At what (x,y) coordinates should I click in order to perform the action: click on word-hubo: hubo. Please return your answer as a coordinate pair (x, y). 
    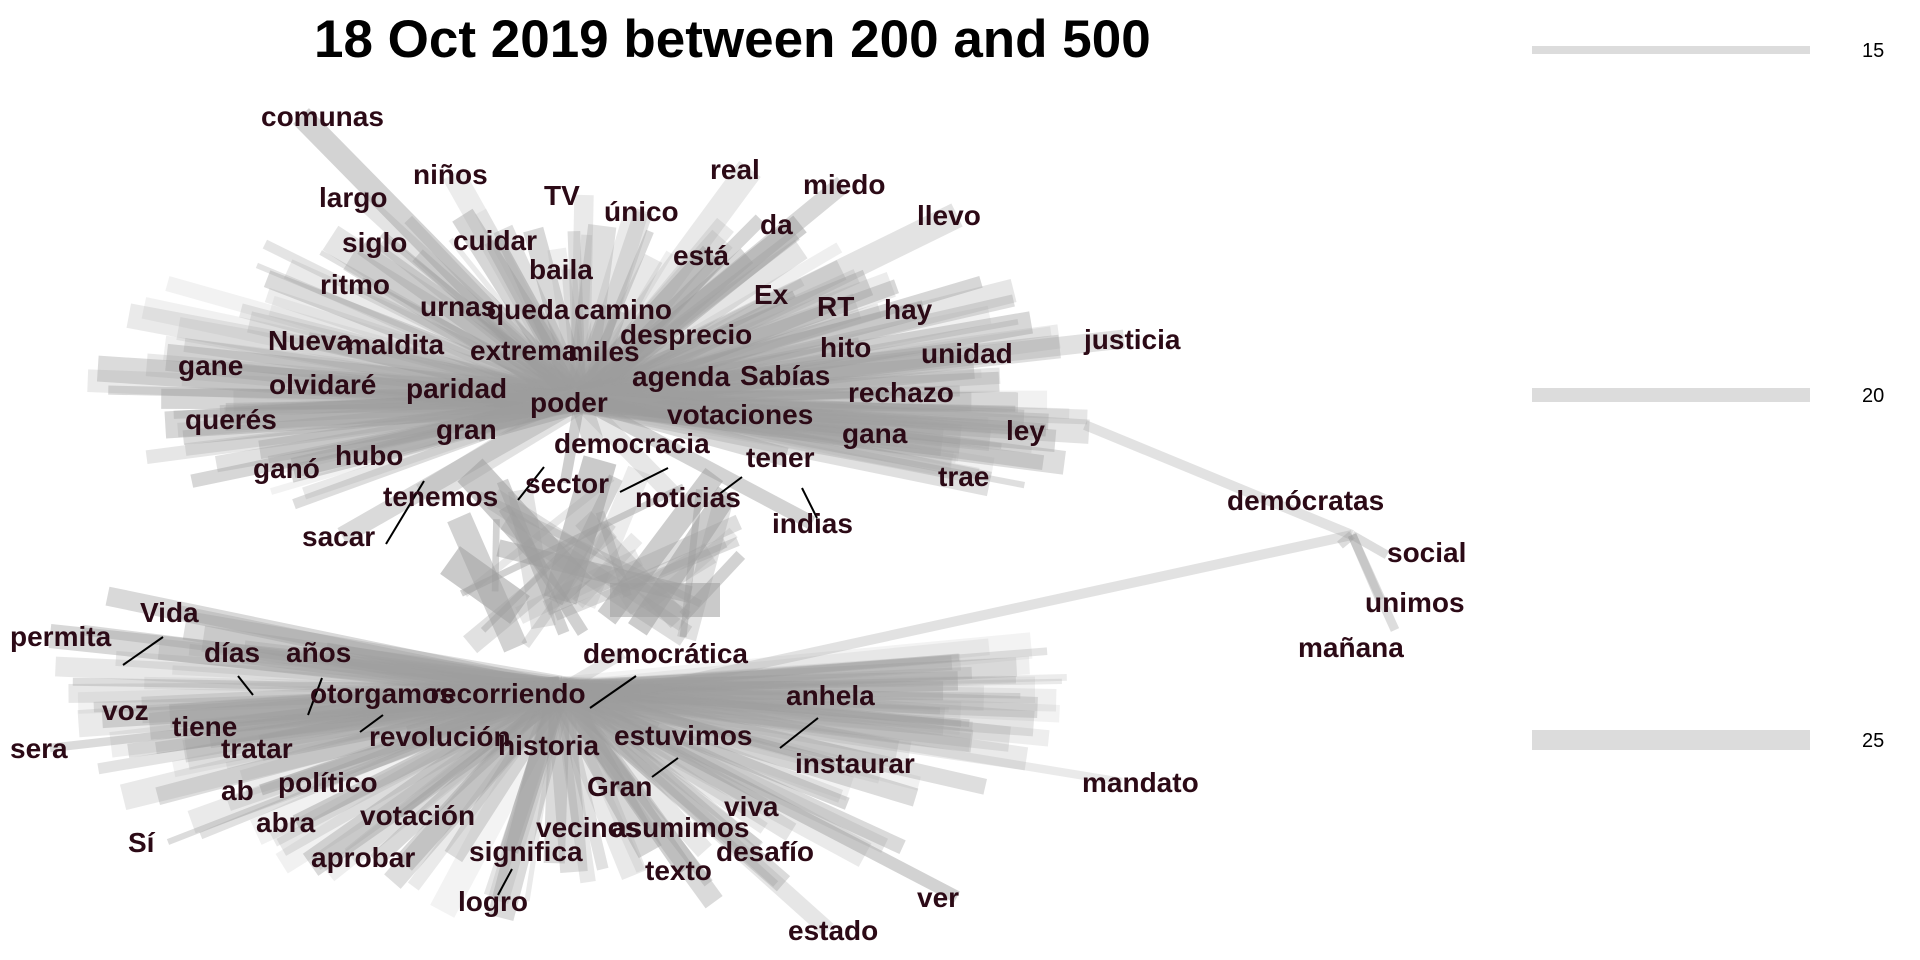
    Looking at the image, I should click on (369, 455).